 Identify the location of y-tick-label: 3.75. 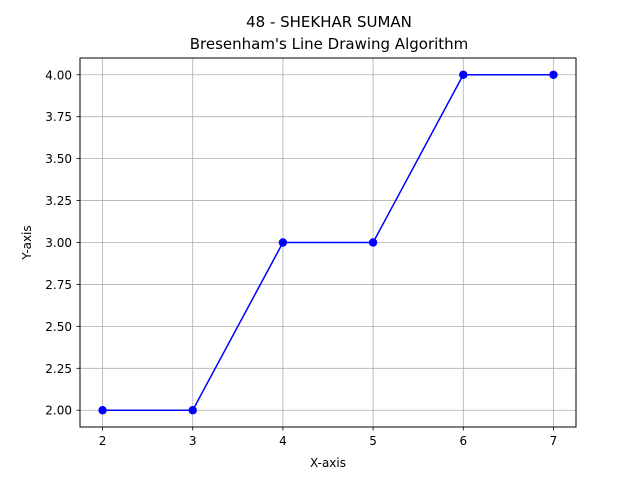
(58, 117).